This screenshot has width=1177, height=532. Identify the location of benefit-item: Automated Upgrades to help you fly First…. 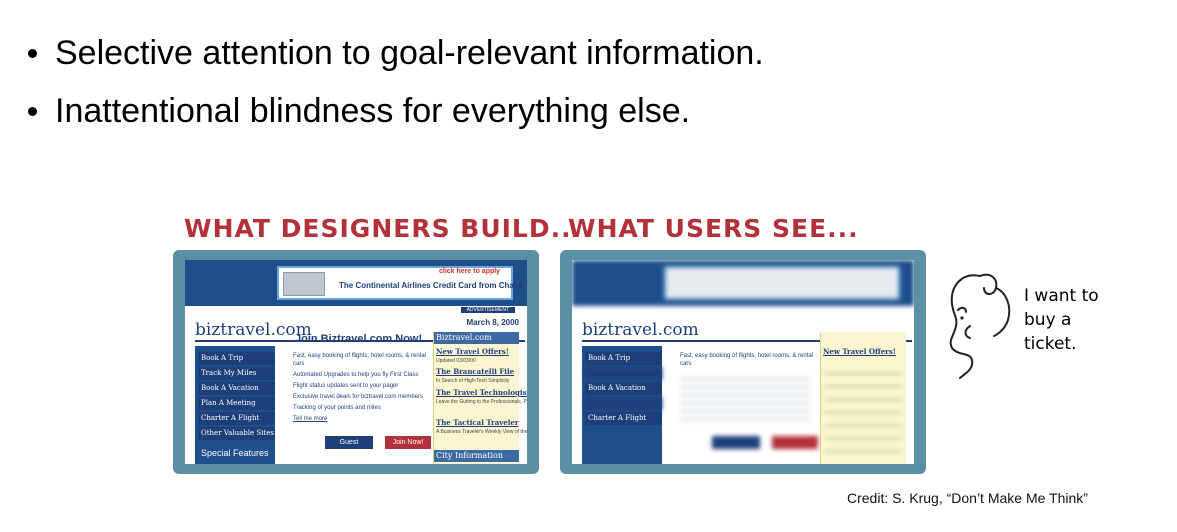
(356, 375).